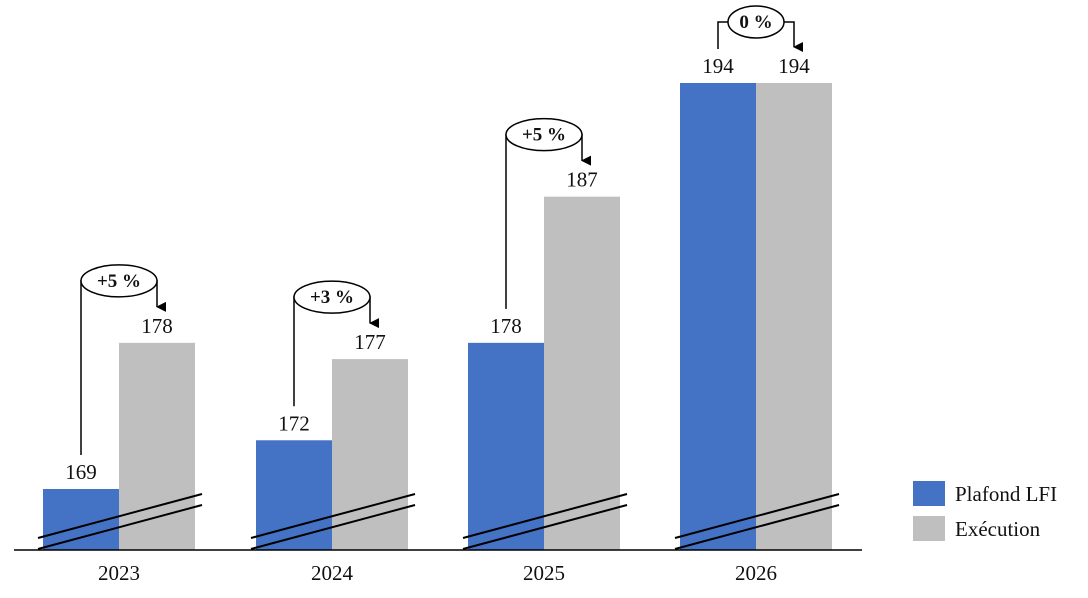  Describe the element at coordinates (294, 423) in the screenshot. I see `value-label-plafond-lfi-2024: 172` at that location.